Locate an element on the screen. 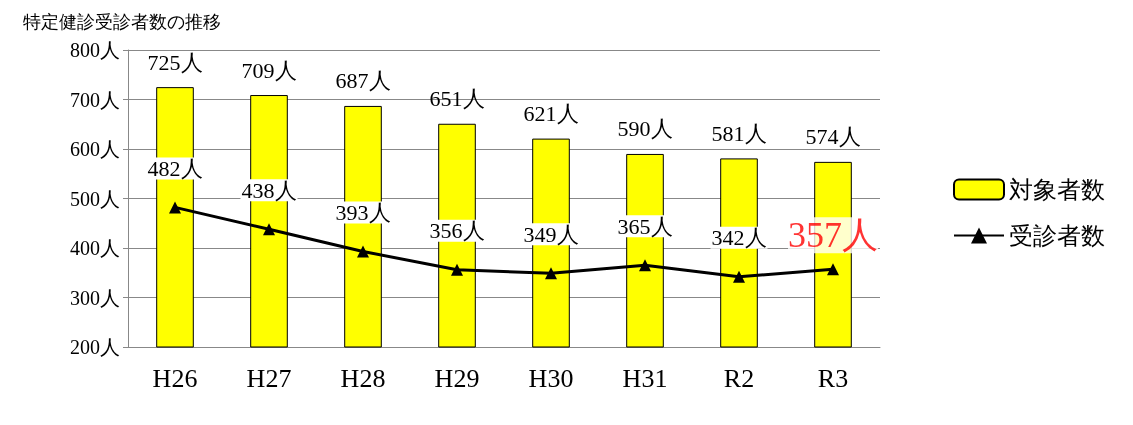 The image size is (1133, 425). data-label: 725人 is located at coordinates (175, 62).